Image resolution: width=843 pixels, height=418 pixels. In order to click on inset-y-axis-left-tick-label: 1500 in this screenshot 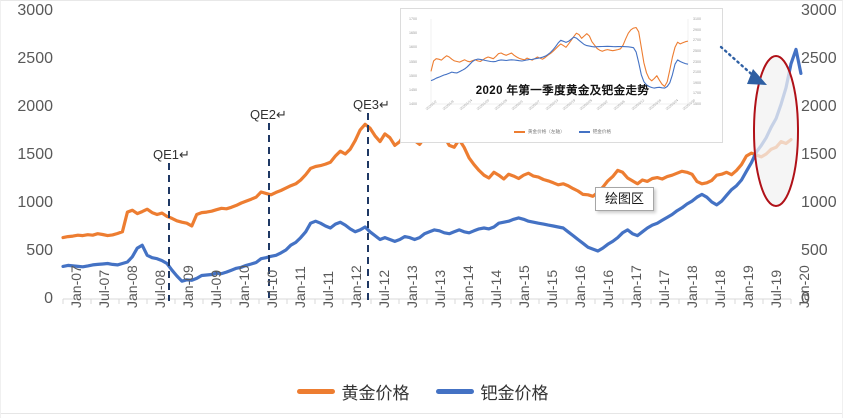, I will do `click(413, 75)`.